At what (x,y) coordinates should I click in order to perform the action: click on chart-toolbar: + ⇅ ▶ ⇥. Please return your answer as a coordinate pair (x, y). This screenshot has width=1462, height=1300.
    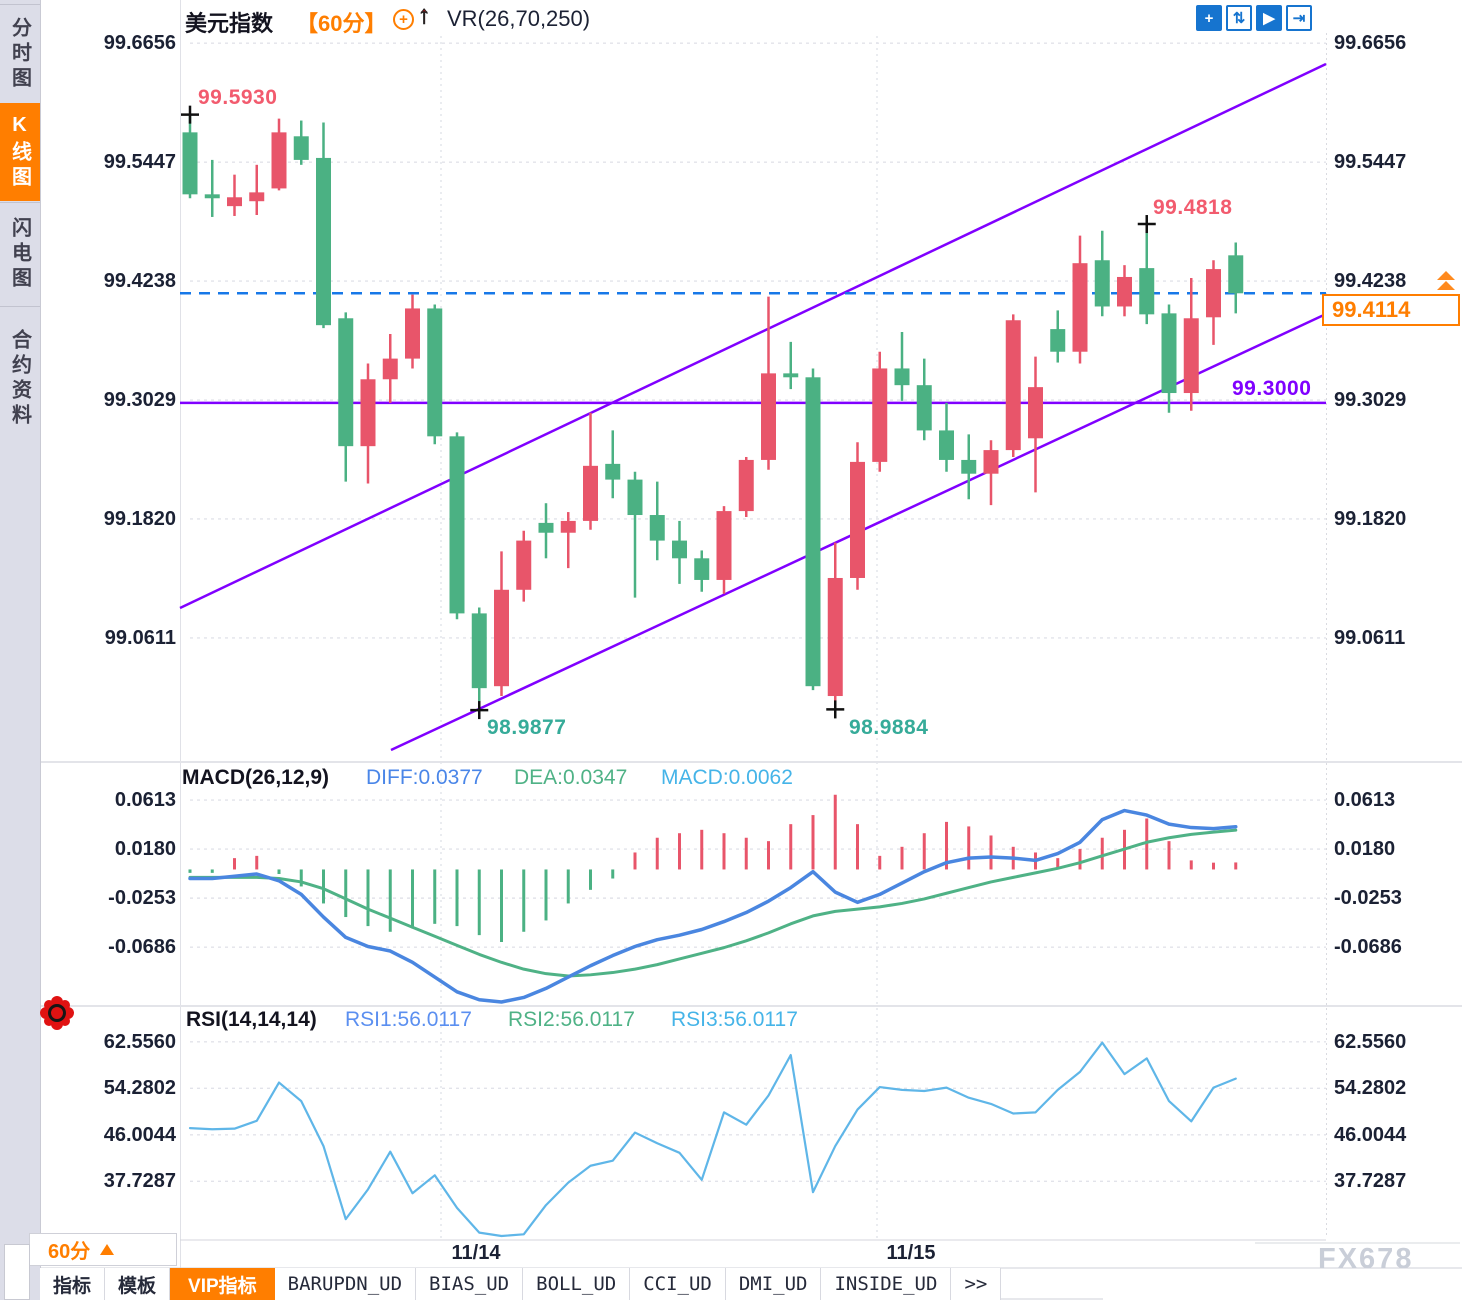
    Looking at the image, I should click on (1254, 18).